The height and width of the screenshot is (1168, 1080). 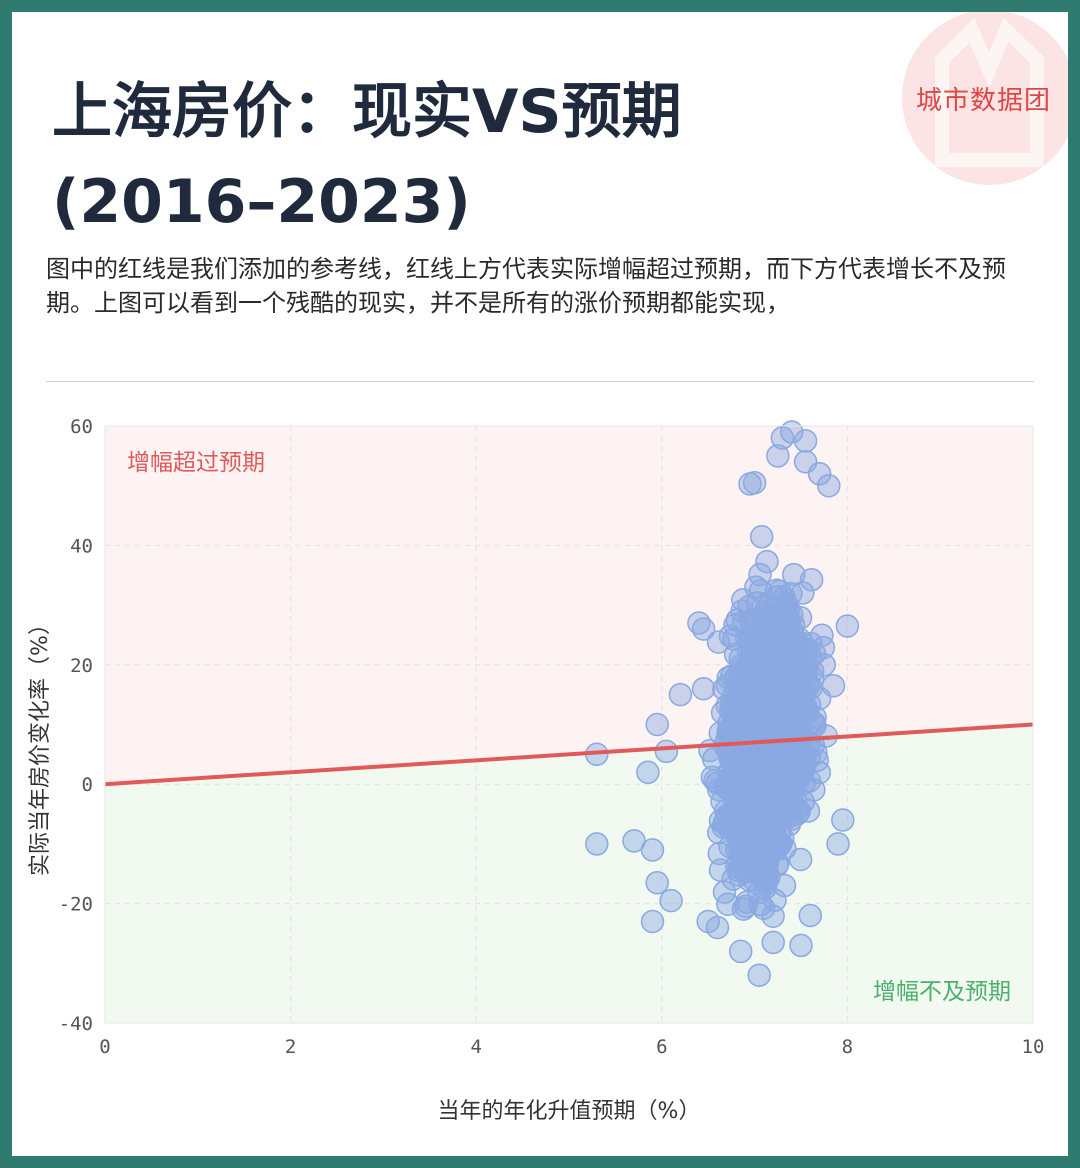 I want to click on y-tick-label: 40, so click(x=81, y=546).